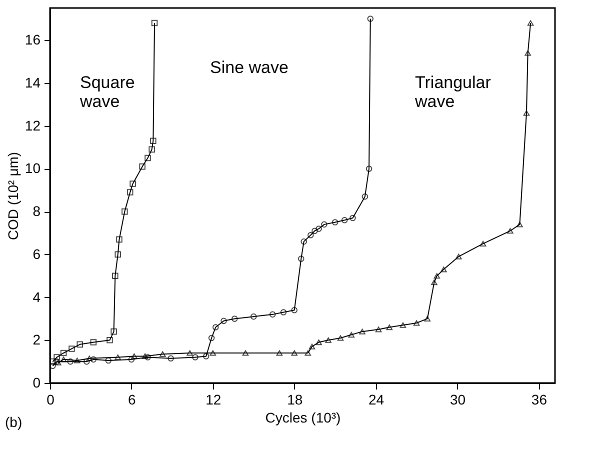 The image size is (609, 471). I want to click on y-tick-label: 12, so click(32, 125).